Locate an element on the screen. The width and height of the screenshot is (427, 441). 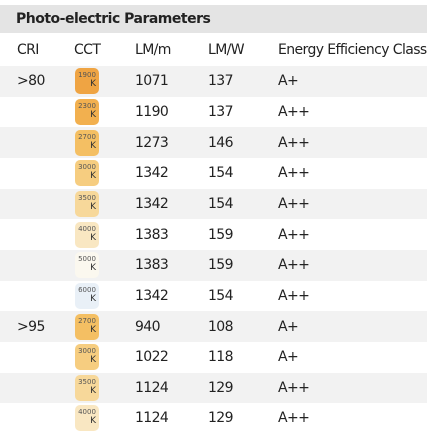
table-row: 3000 K 1342 154 A++ is located at coordinates (213, 173).